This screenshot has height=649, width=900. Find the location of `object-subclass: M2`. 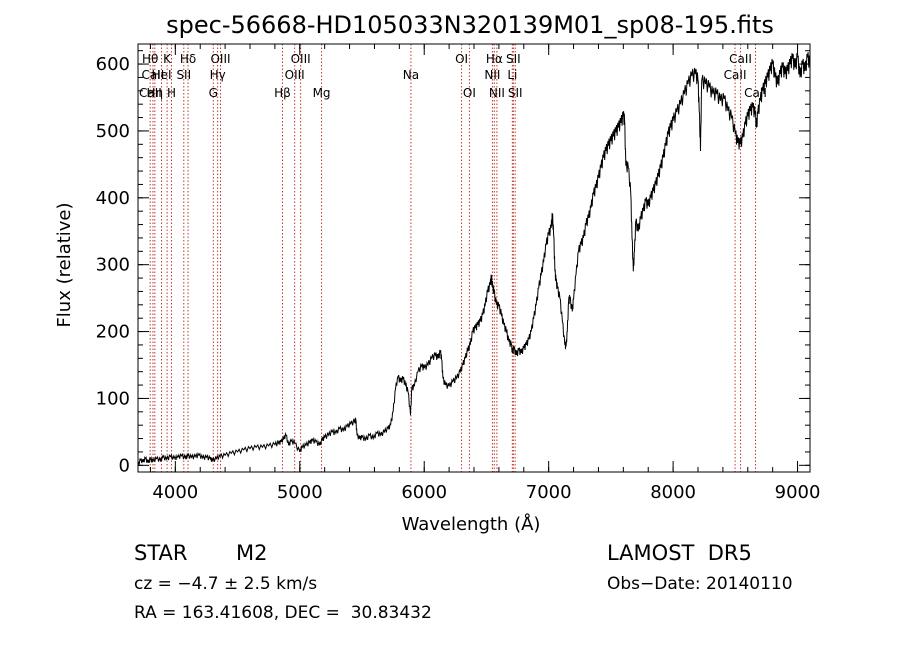

object-subclass: M2 is located at coordinates (252, 553).